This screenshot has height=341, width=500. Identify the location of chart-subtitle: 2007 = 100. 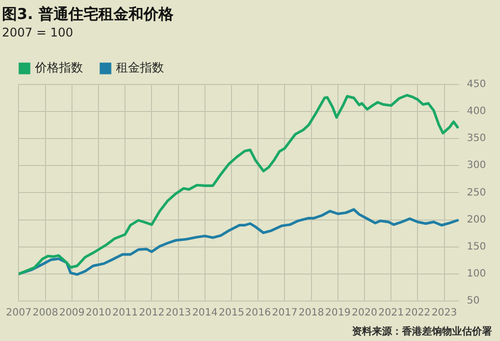
(38, 32).